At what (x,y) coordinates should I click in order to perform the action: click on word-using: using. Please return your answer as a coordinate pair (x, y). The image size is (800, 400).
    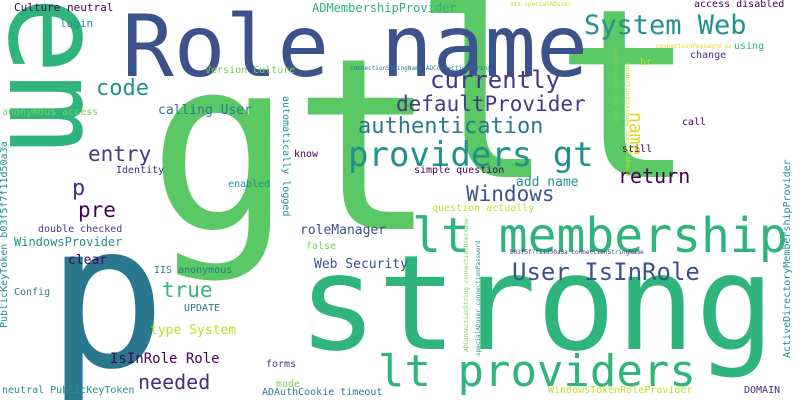
    Looking at the image, I should click on (749, 46).